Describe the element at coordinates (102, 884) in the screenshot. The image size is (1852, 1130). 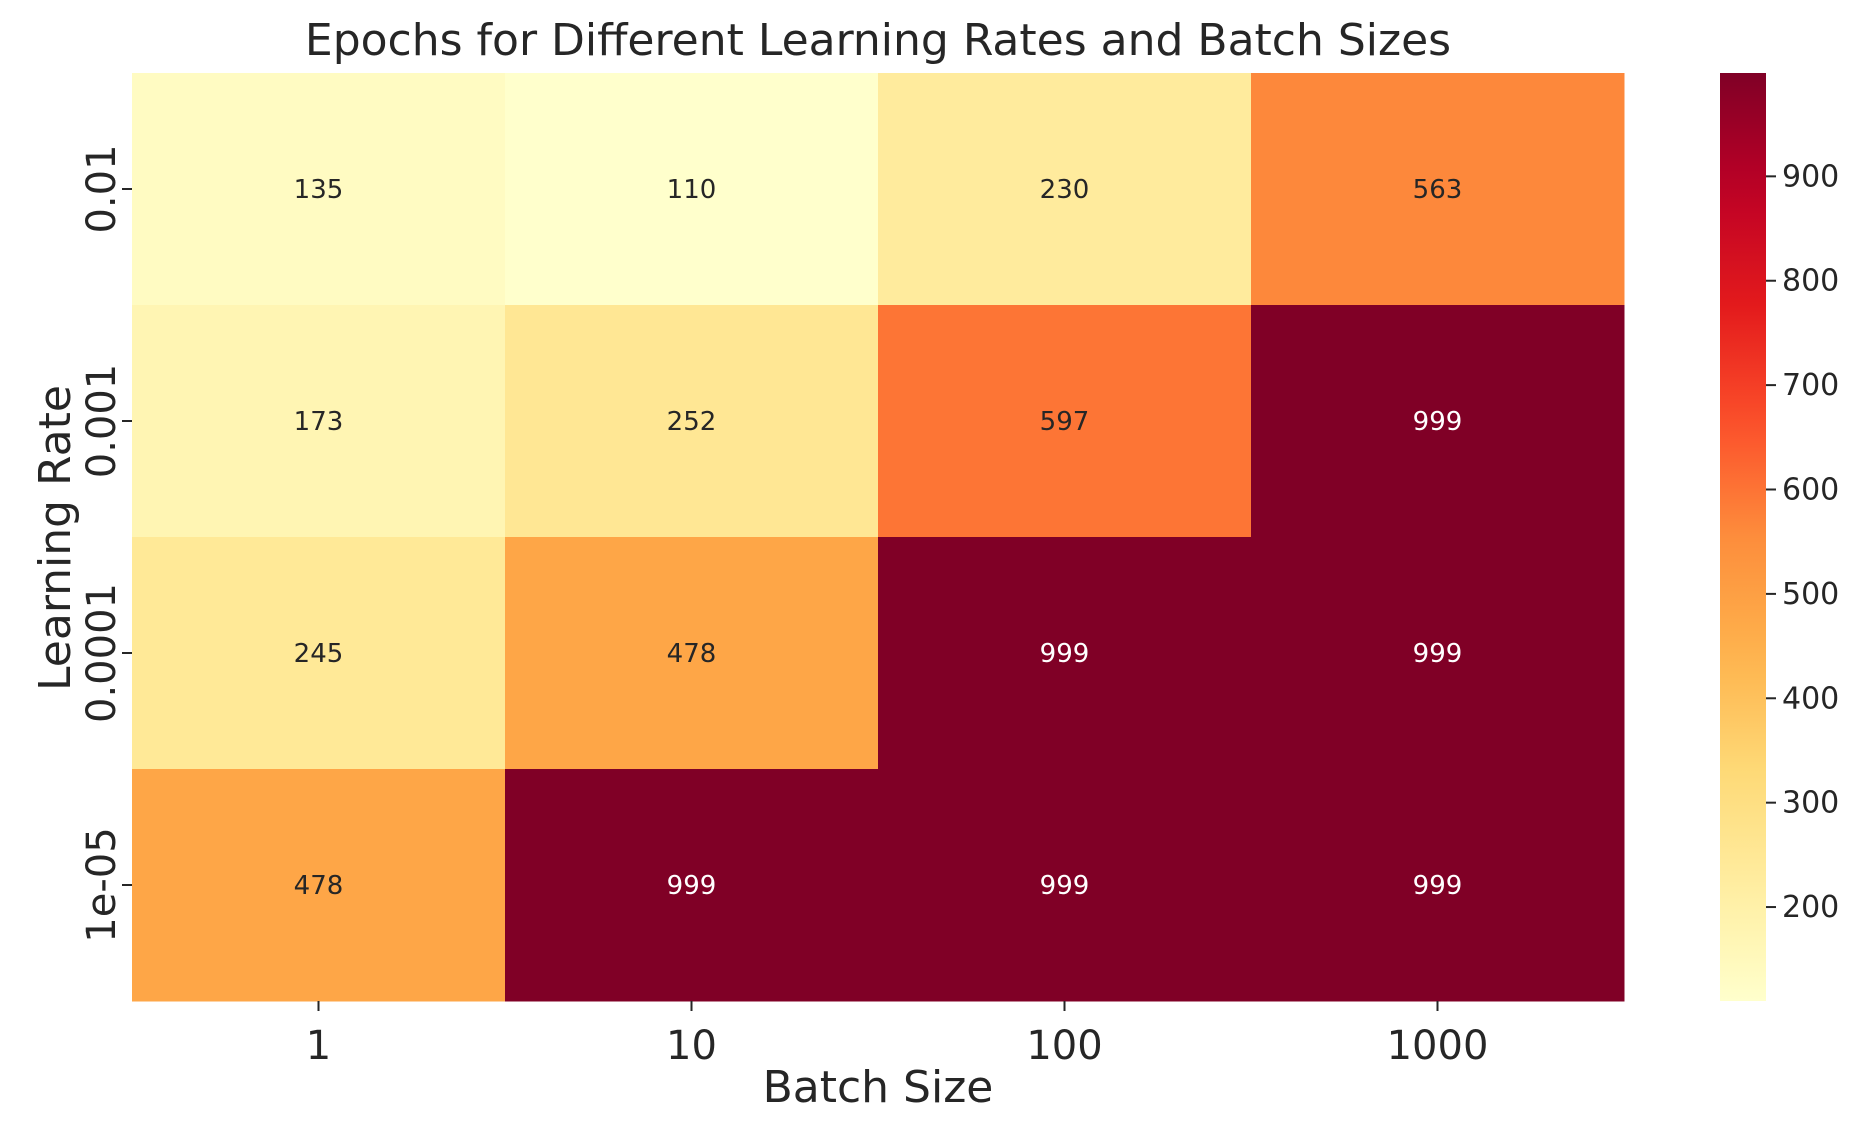
I see `y-tick-label: 1e-05` at that location.